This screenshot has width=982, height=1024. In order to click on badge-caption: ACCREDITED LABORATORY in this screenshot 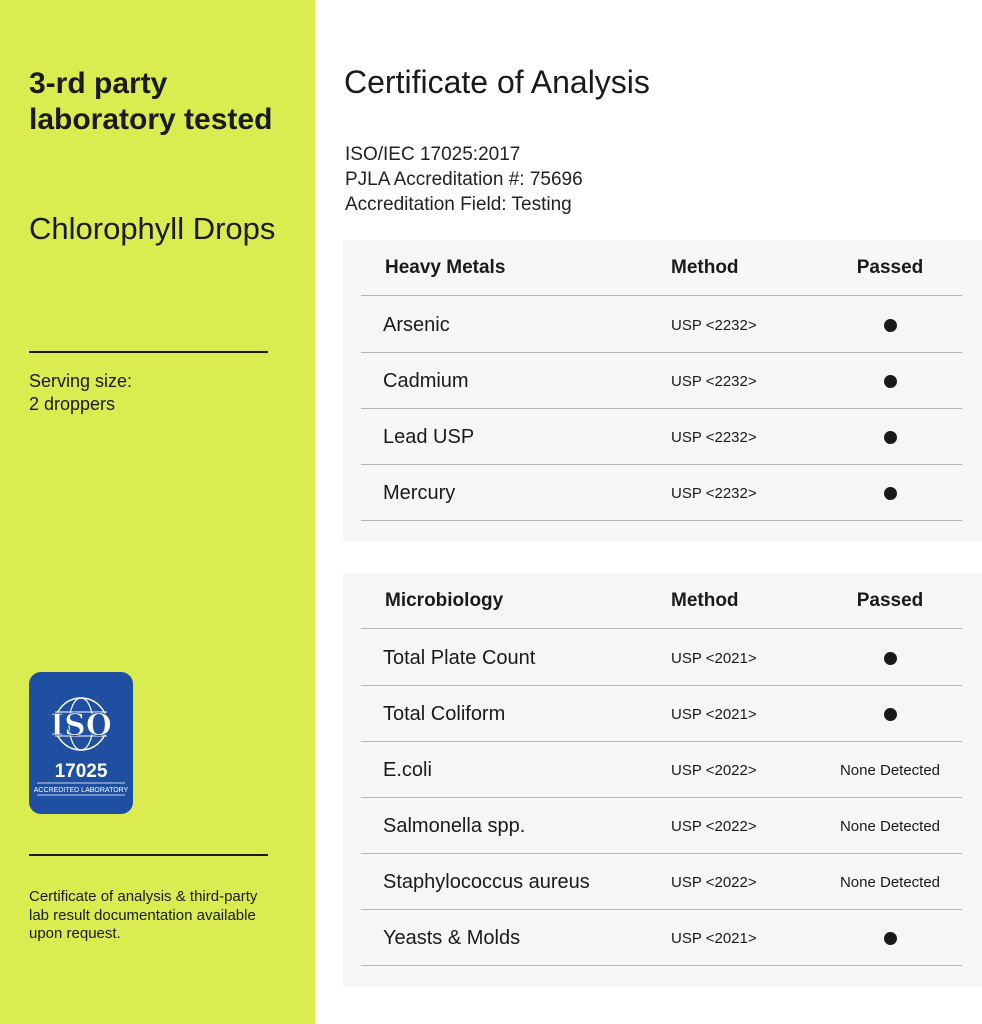, I will do `click(81, 790)`.